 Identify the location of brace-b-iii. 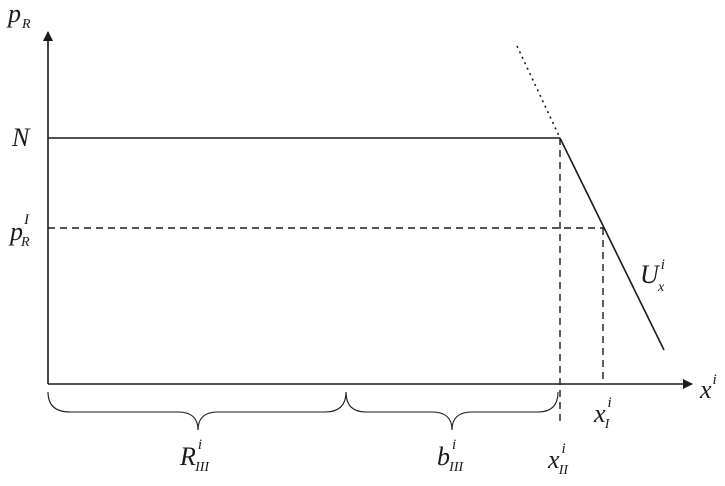
(452, 411).